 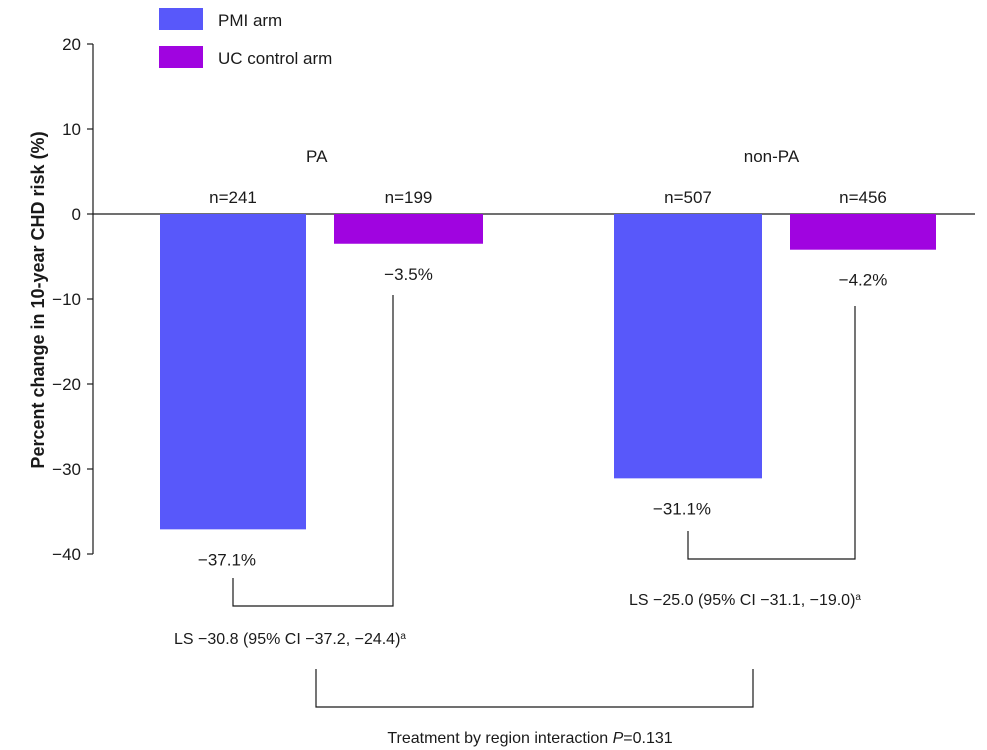 I want to click on annotation-interaction: Treatment by region interaction P=0.131, so click(x=529, y=738).